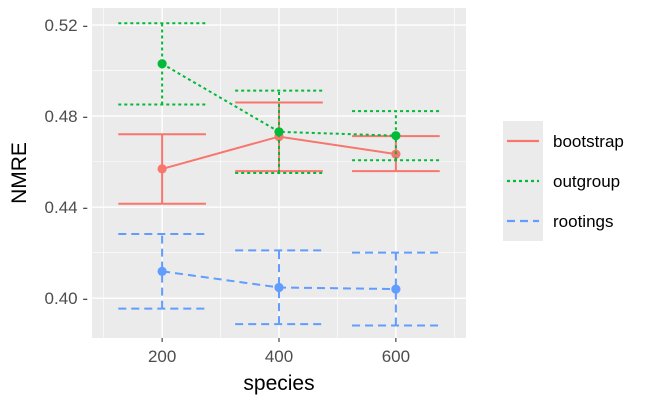 The height and width of the screenshot is (402, 645). What do you see at coordinates (66, 162) in the screenshot?
I see `y-axis: 0.40 - 0.44 - 0.48 - 0.52 -` at bounding box center [66, 162].